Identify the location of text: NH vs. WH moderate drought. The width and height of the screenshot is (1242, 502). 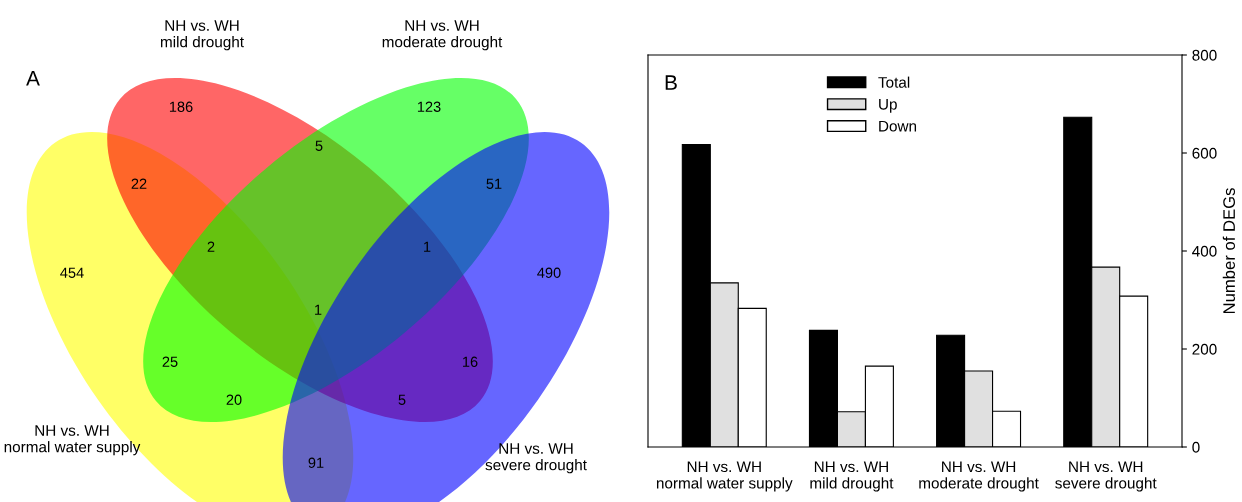
(442, 35).